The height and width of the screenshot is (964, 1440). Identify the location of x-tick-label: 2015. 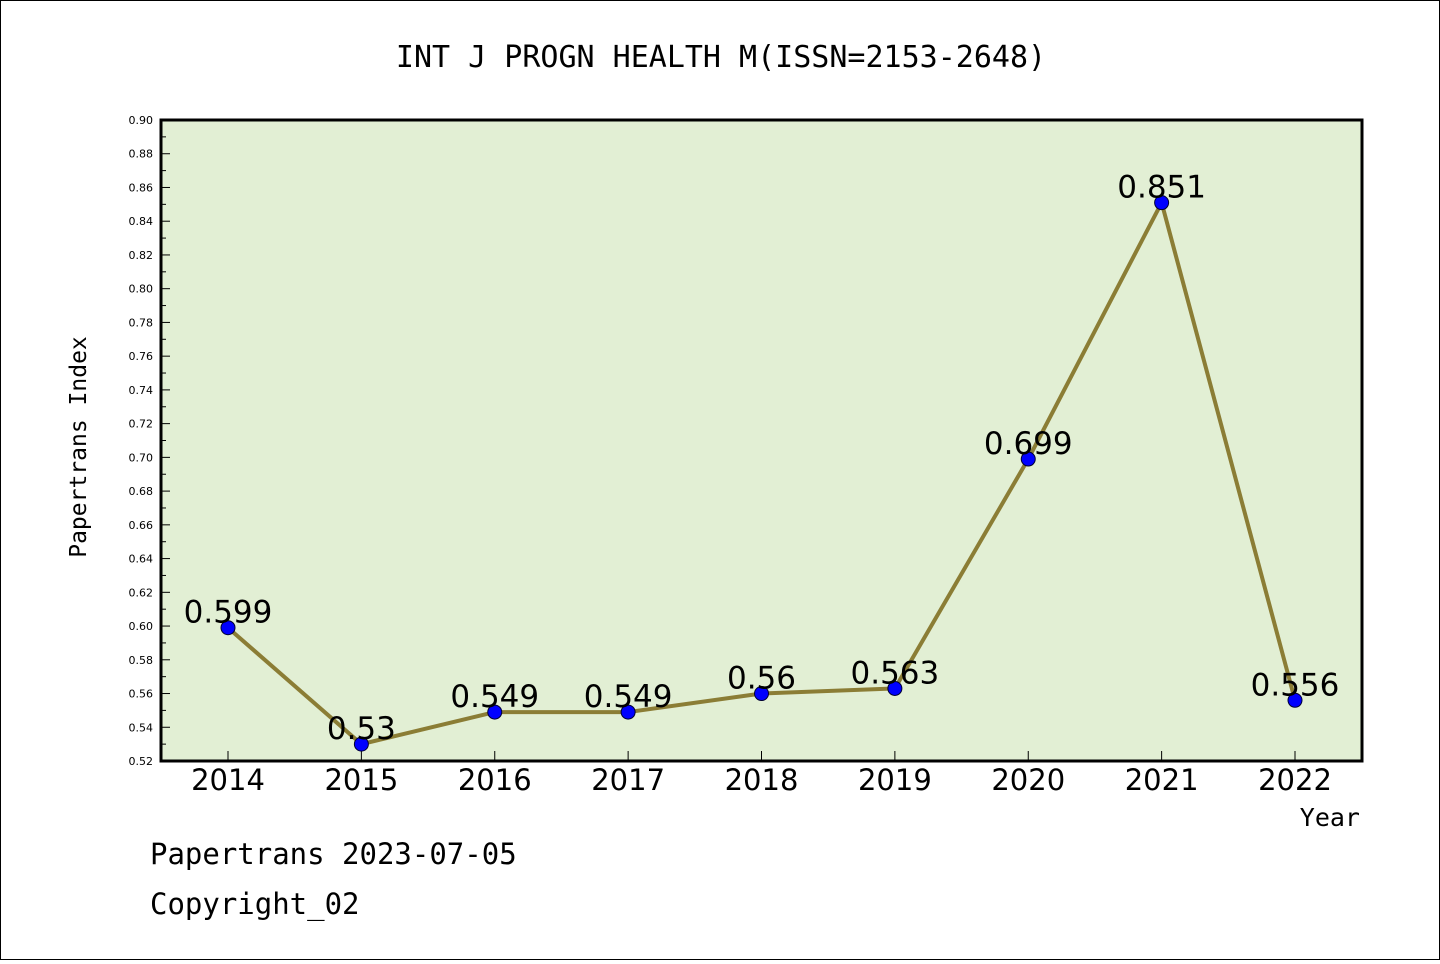
(361, 780).